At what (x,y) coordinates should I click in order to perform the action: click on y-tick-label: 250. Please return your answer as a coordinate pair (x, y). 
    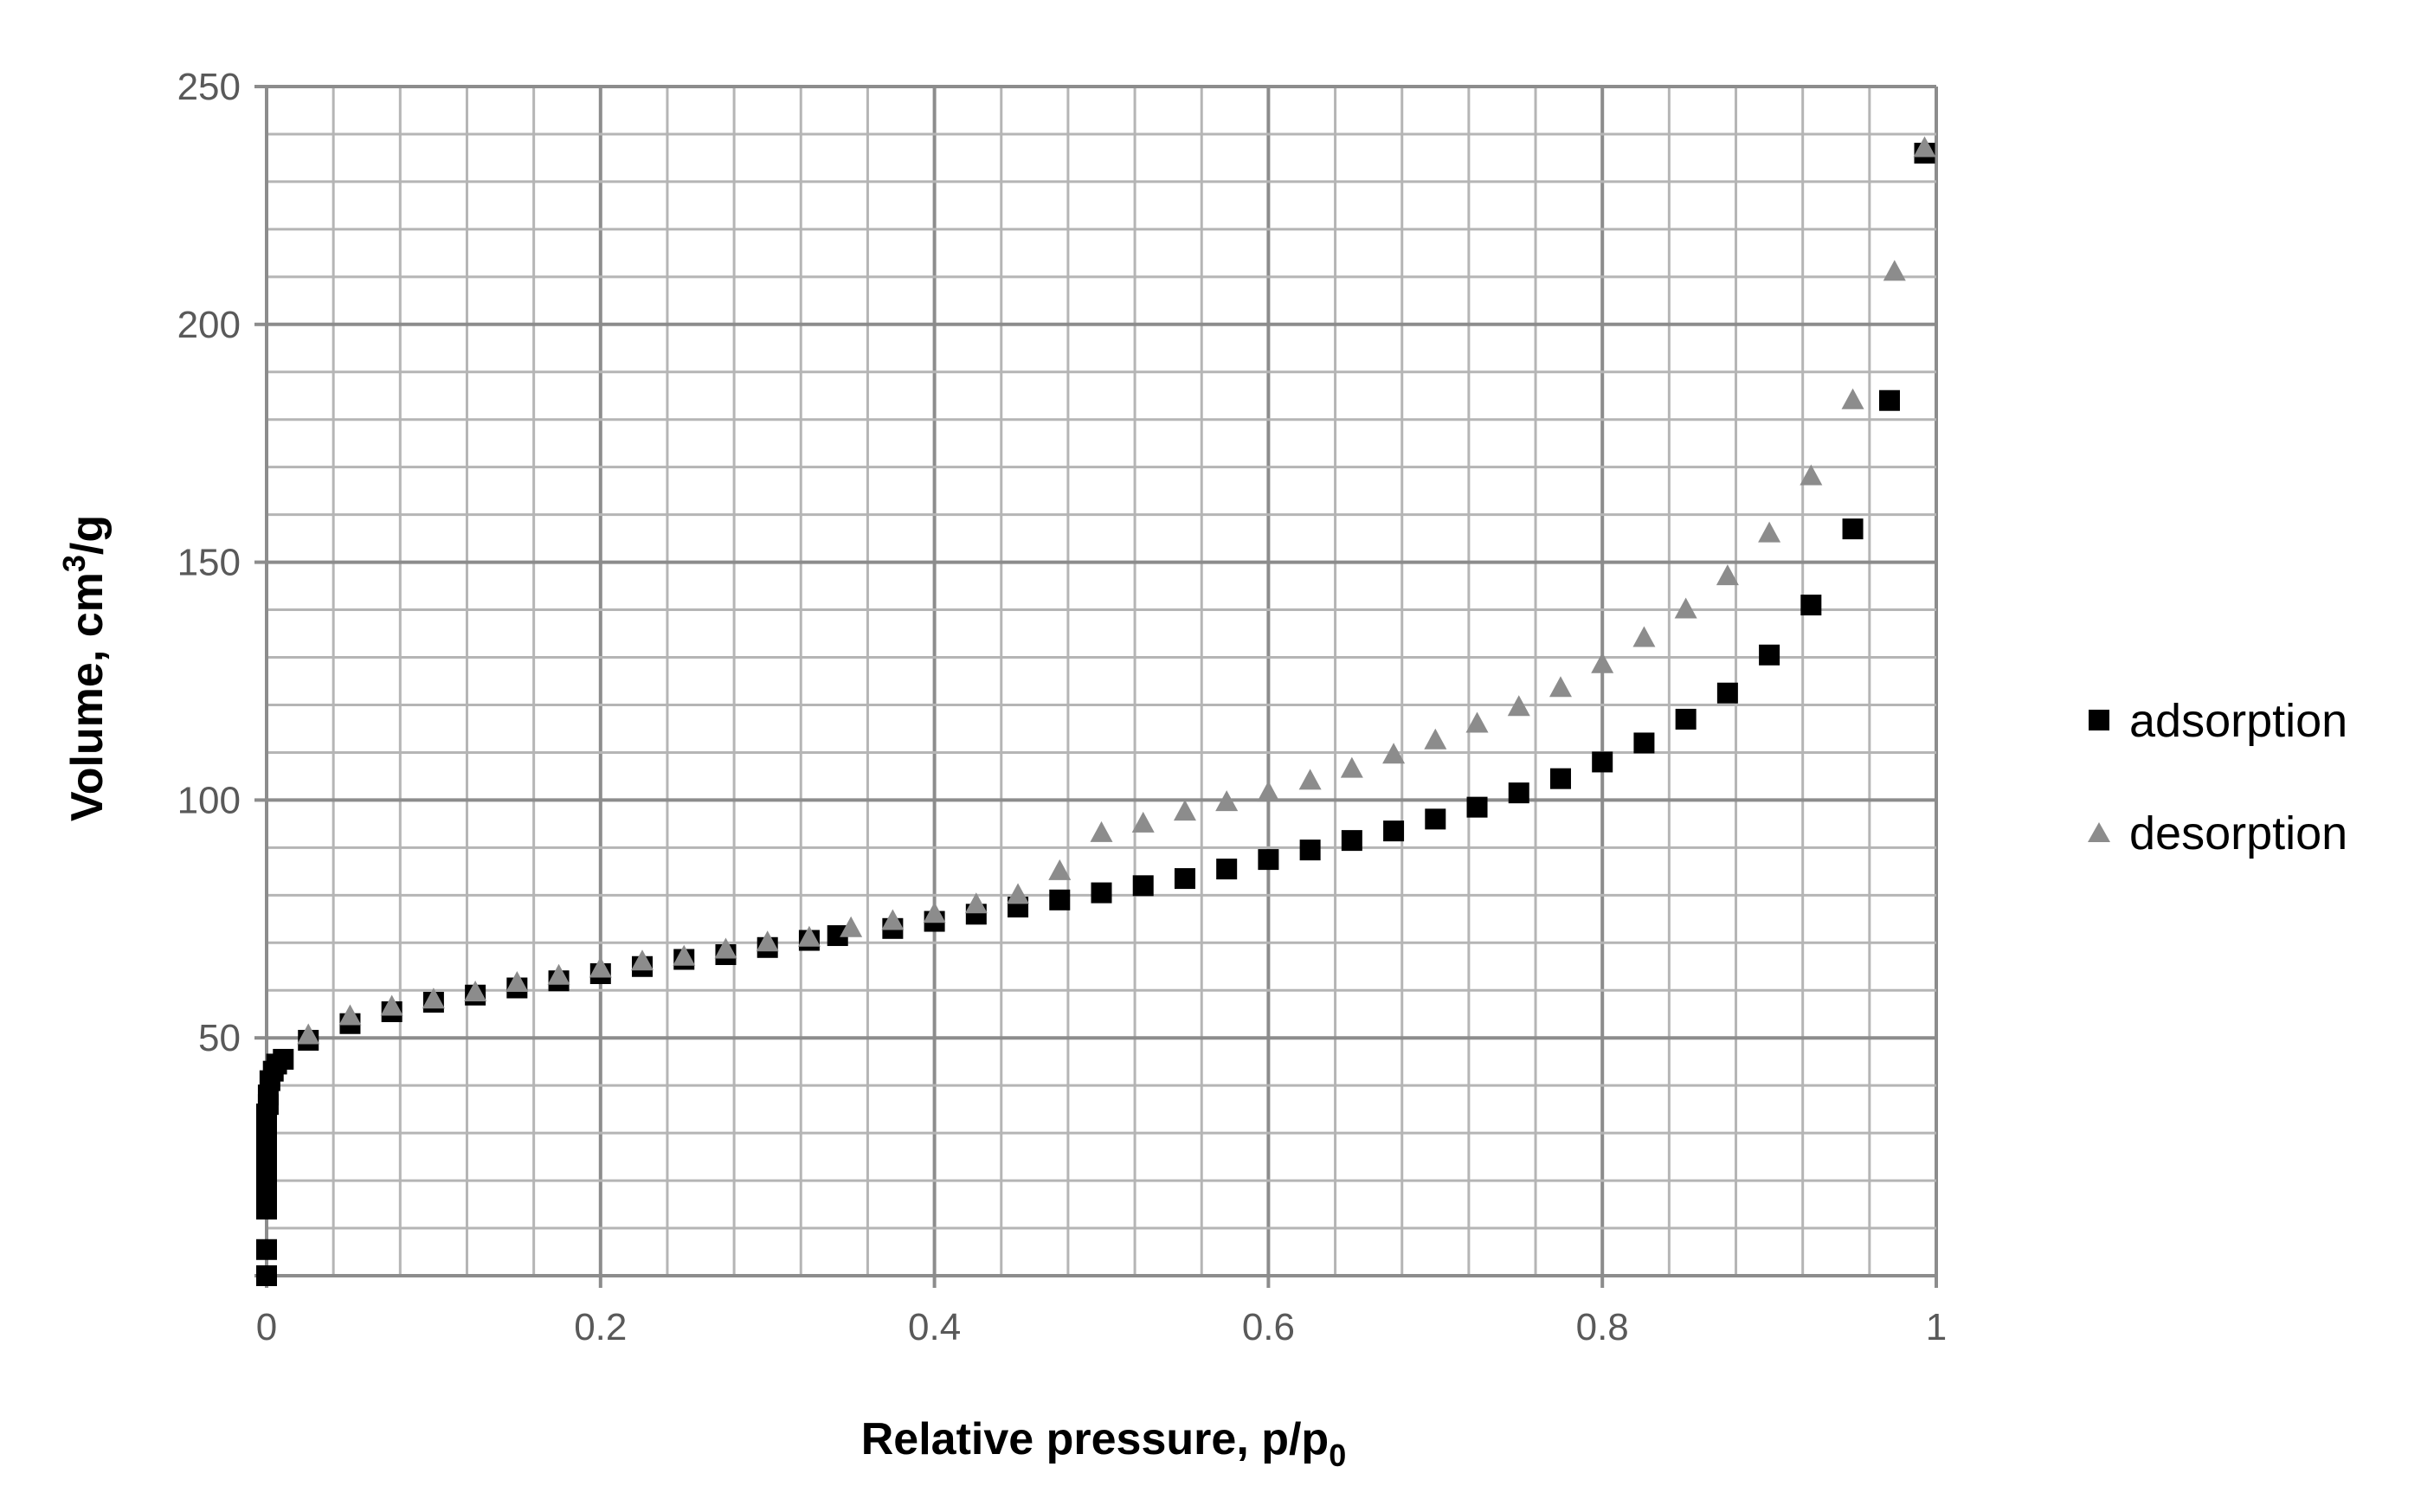
    Looking at the image, I should click on (209, 87).